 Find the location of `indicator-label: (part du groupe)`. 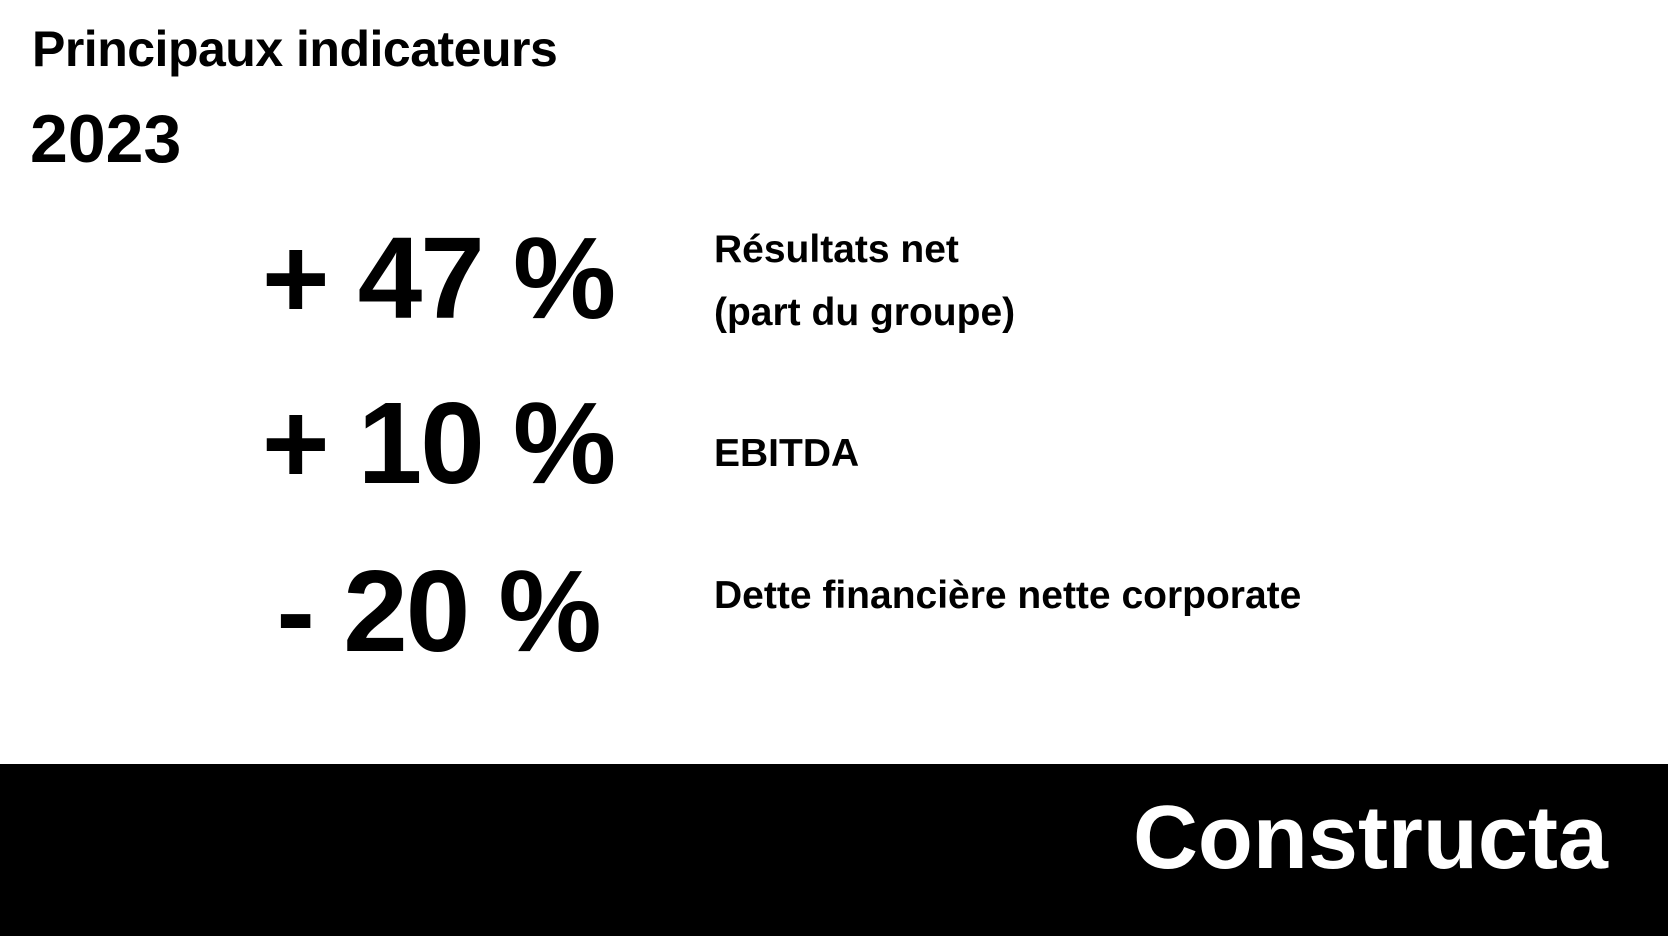

indicator-label: (part du groupe) is located at coordinates (865, 312).